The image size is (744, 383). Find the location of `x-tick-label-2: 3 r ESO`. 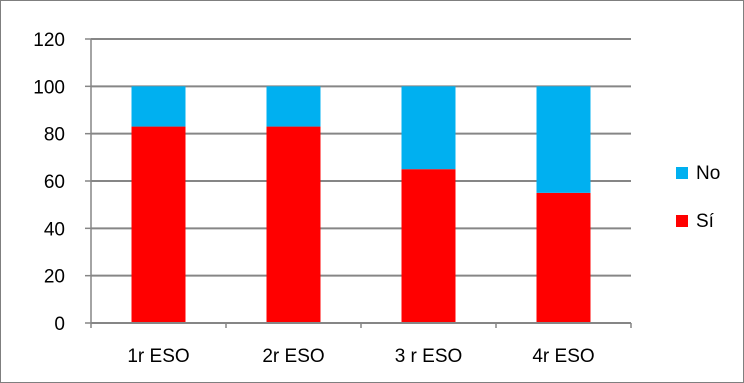

x-tick-label-2: 3 r ESO is located at coordinates (429, 356).